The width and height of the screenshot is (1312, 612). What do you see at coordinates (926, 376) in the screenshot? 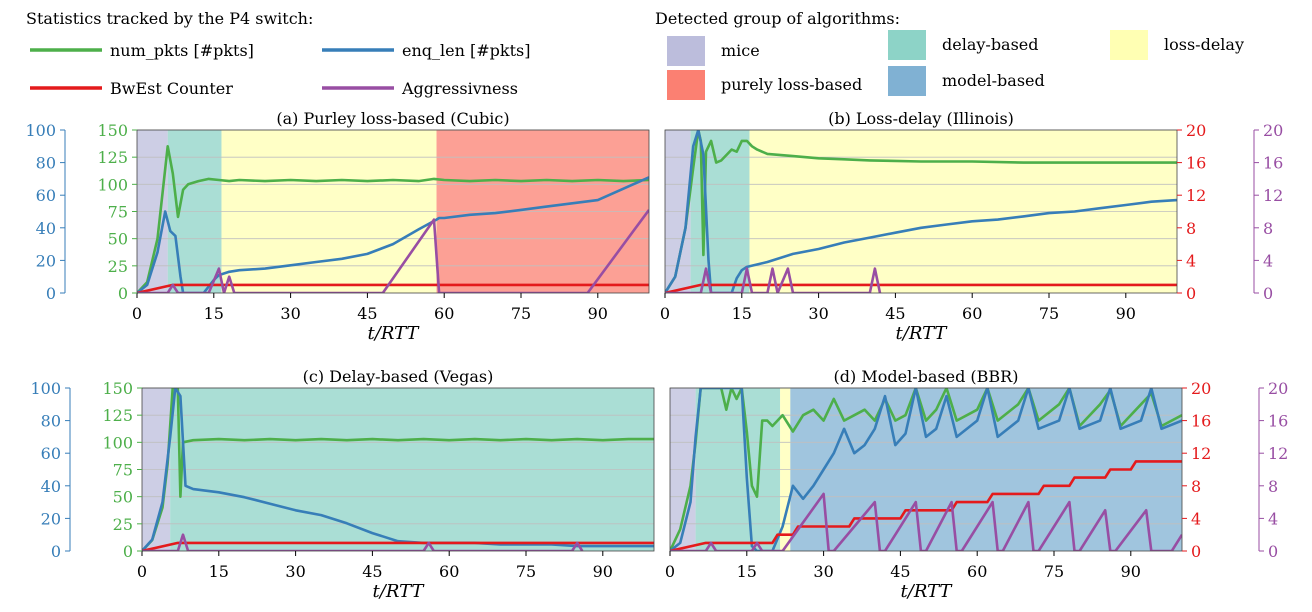
I see `chart-title: (d) Model-based (BBR)` at bounding box center [926, 376].